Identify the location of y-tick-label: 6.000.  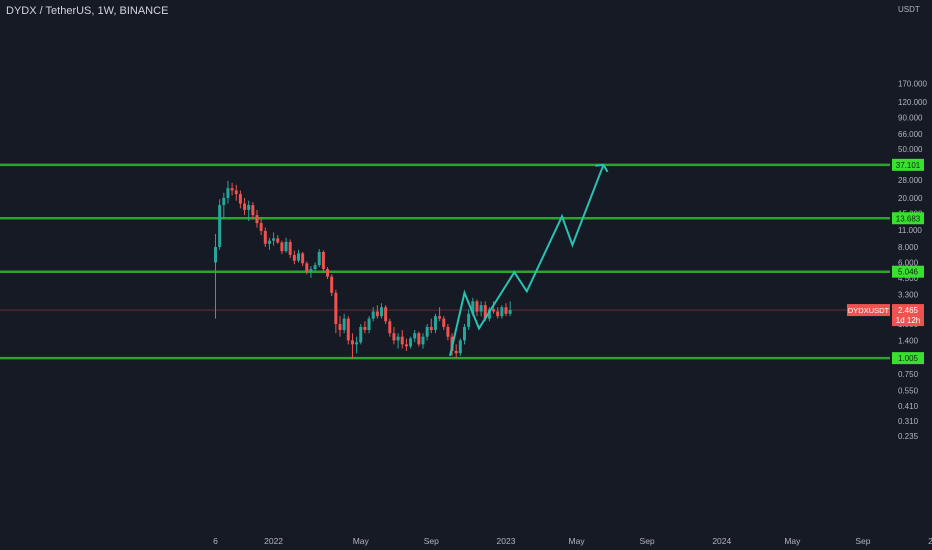
(908, 262).